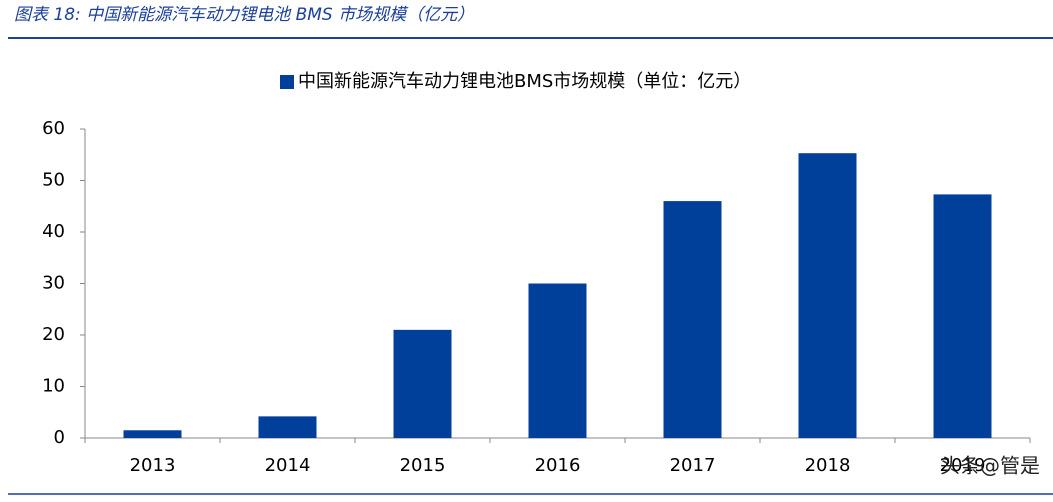 This screenshot has height=502, width=1053. What do you see at coordinates (288, 465) in the screenshot?
I see `x-tick-label: 2014` at bounding box center [288, 465].